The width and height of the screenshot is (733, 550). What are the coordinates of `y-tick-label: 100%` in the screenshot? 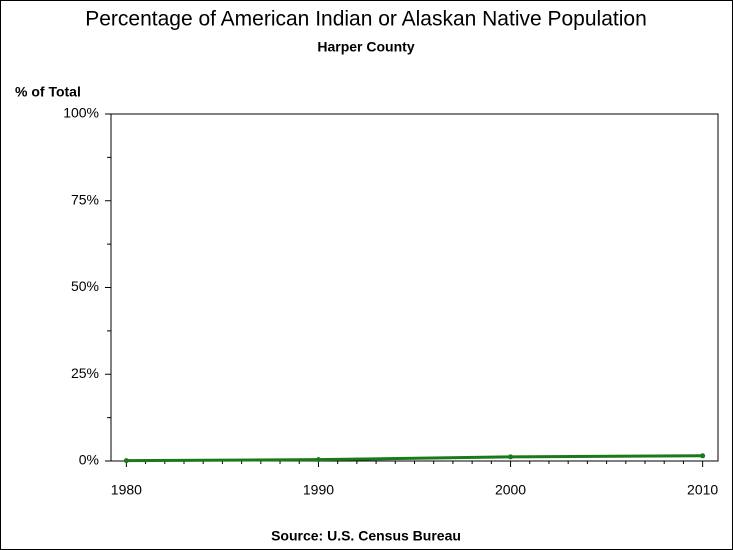 It's located at (81, 113).